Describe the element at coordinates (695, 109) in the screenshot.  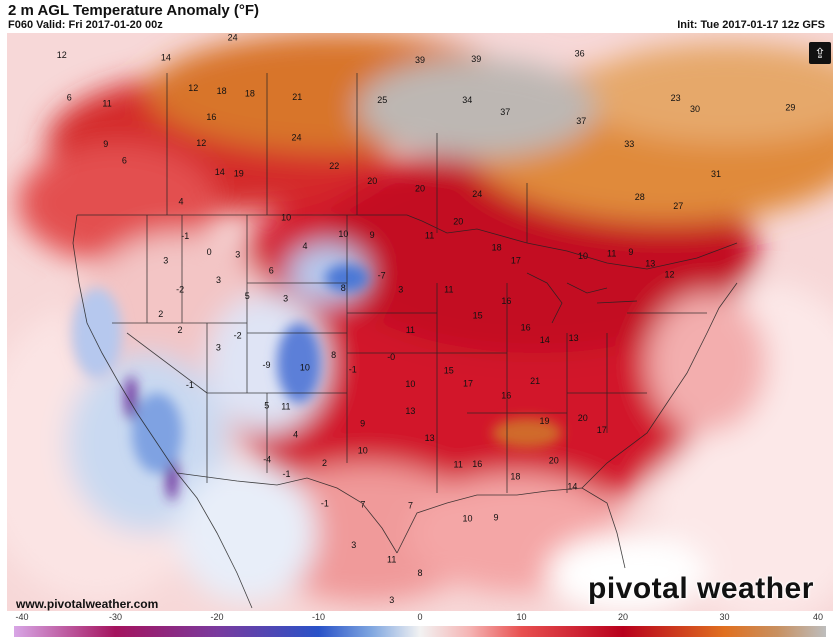
I see `anomaly-value: 30` at that location.